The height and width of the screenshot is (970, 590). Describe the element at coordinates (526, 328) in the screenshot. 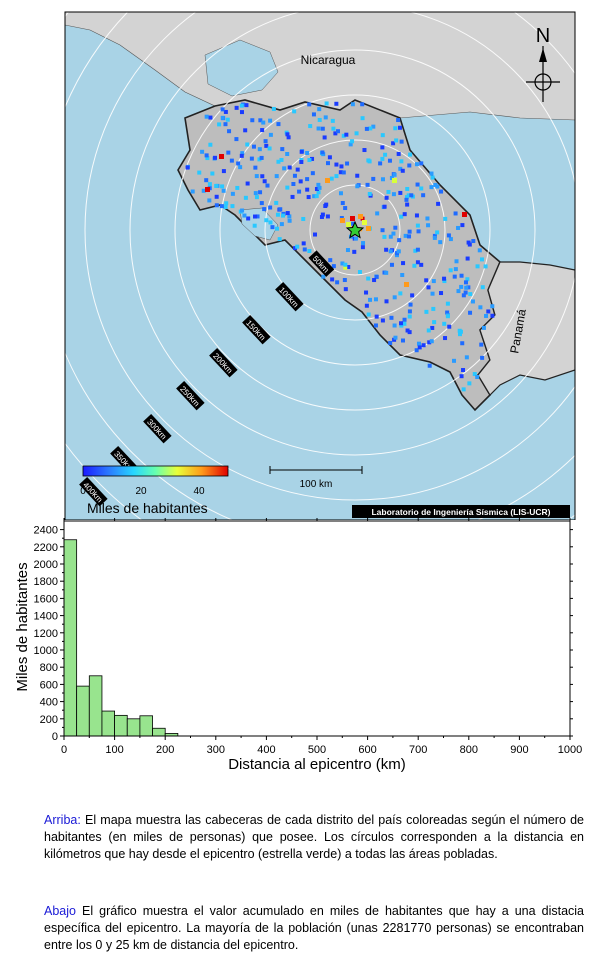

I see `panama-land` at that location.